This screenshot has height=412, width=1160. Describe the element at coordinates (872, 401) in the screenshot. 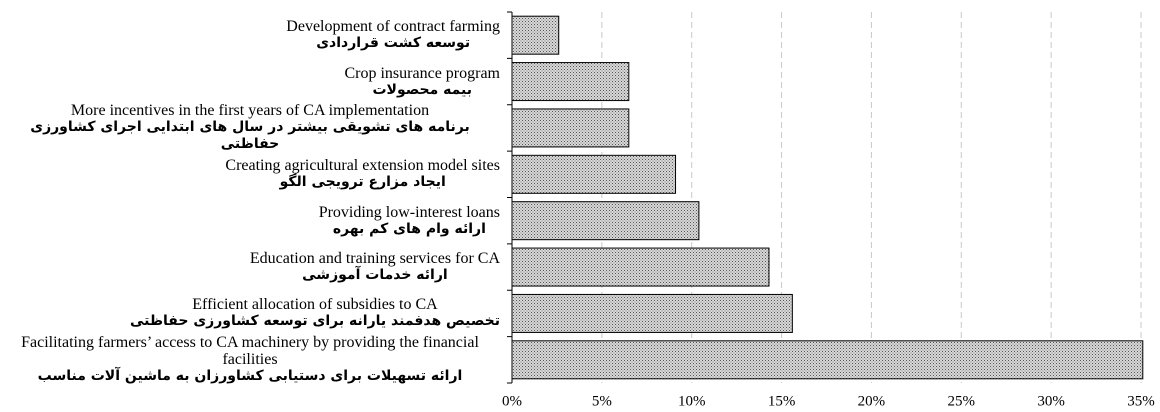

I see `x-tick-label: 20%` at that location.